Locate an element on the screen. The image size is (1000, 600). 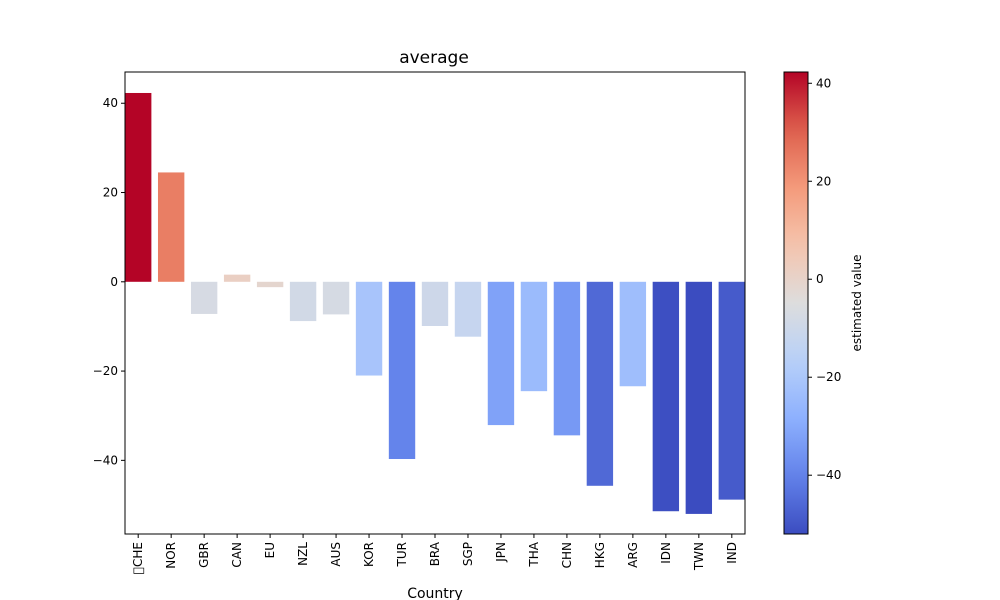
x-tick-label: CAN is located at coordinates (237, 555).